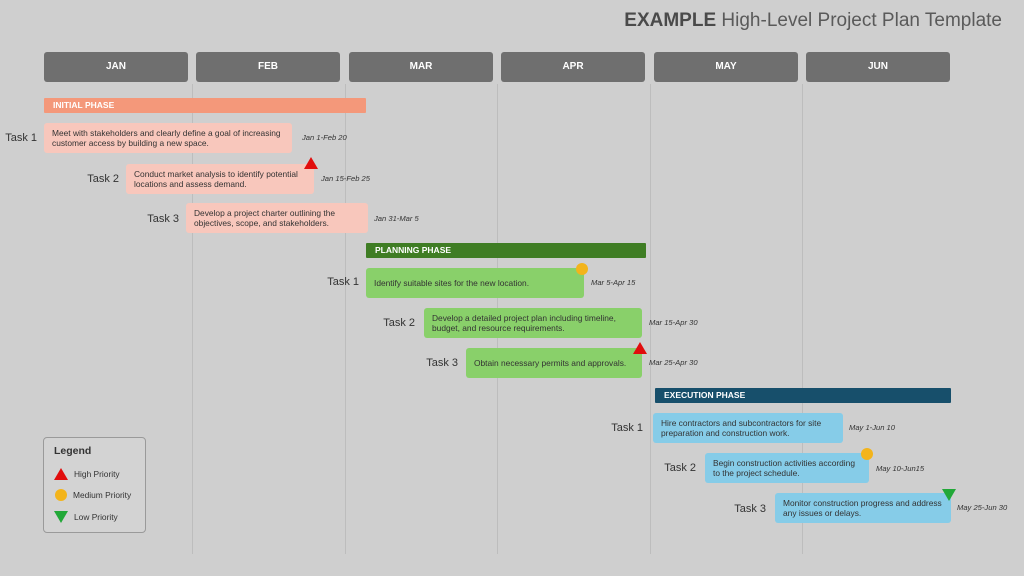 This screenshot has width=1024, height=576. What do you see at coordinates (116, 67) in the screenshot?
I see `month-header-jan: JAN` at bounding box center [116, 67].